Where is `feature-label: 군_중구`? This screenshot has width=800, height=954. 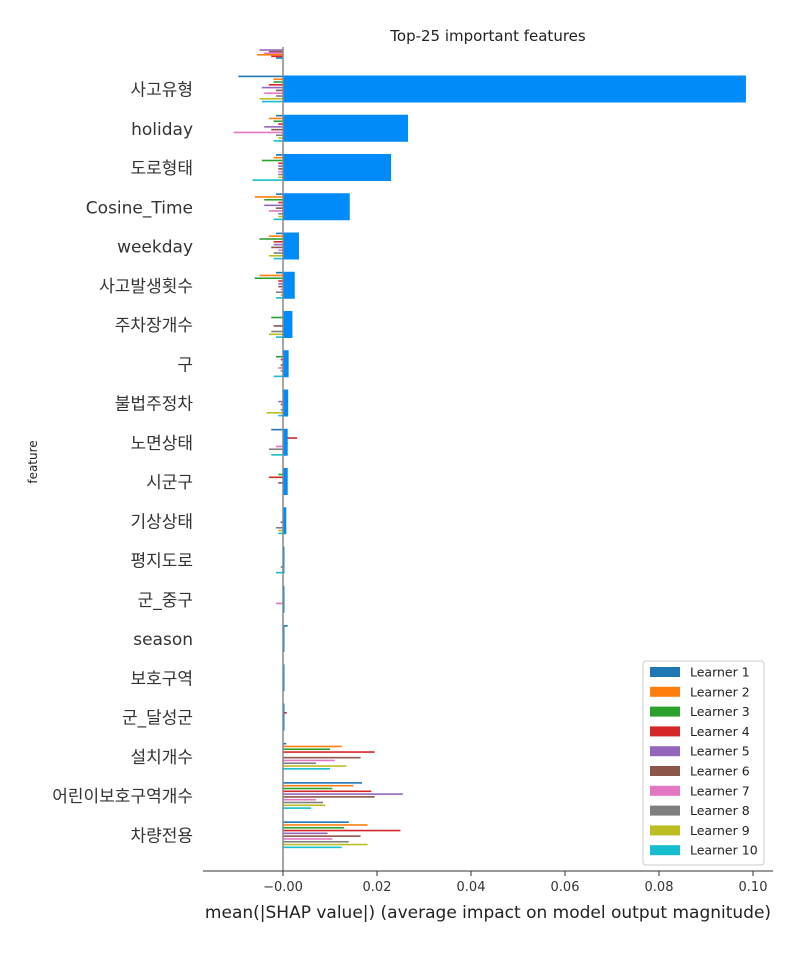
feature-label: 군_중구 is located at coordinates (165, 601).